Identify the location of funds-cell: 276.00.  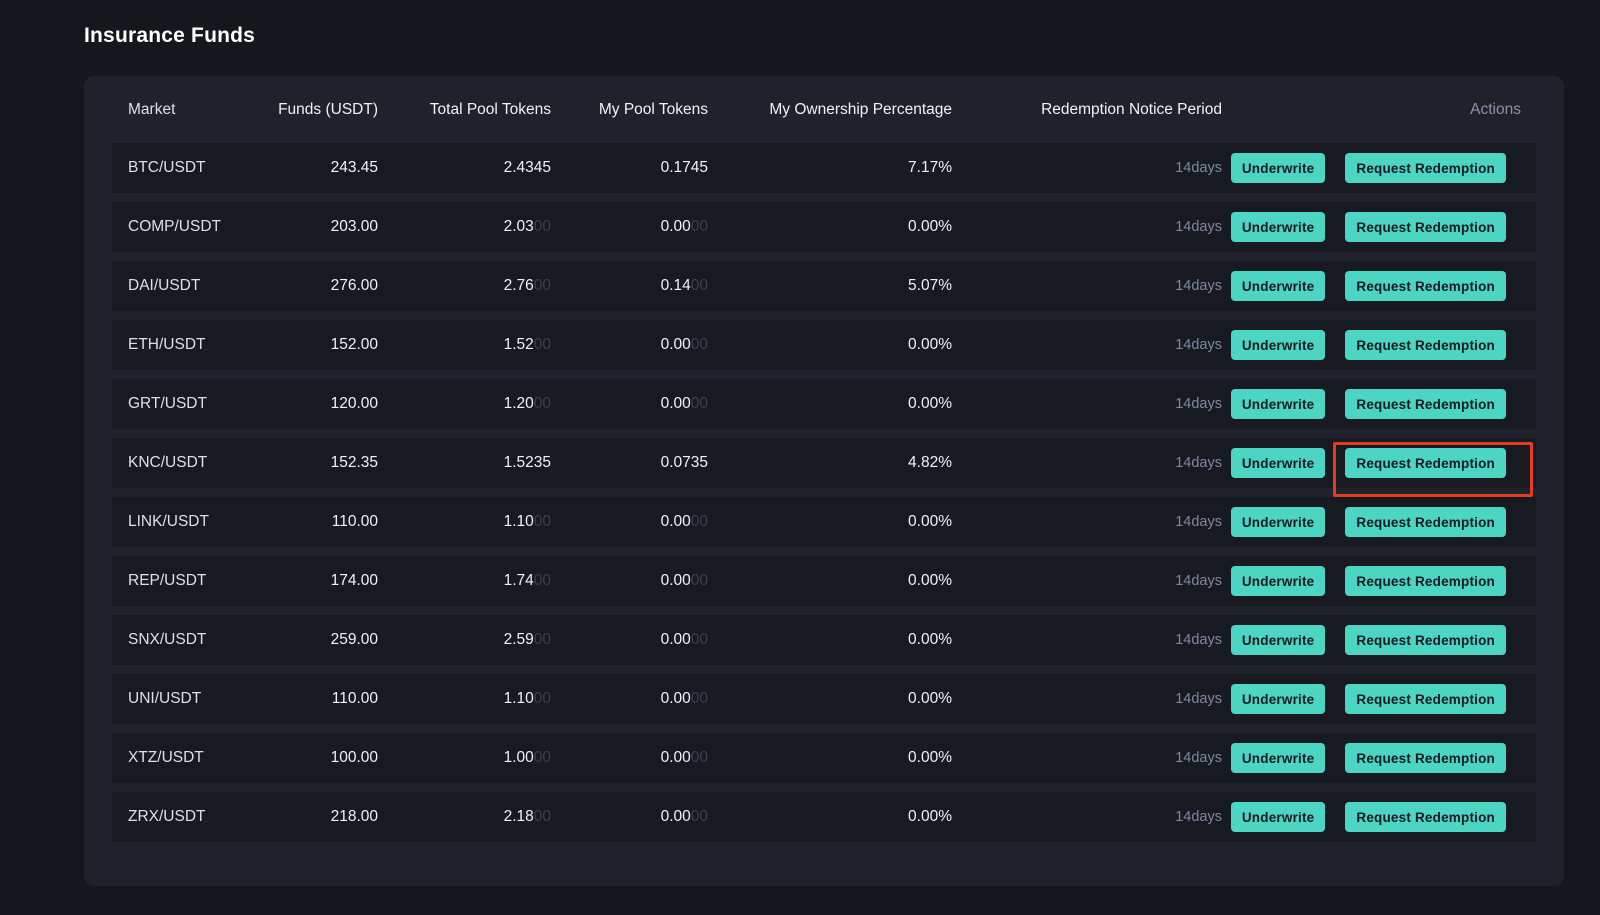
(354, 285).